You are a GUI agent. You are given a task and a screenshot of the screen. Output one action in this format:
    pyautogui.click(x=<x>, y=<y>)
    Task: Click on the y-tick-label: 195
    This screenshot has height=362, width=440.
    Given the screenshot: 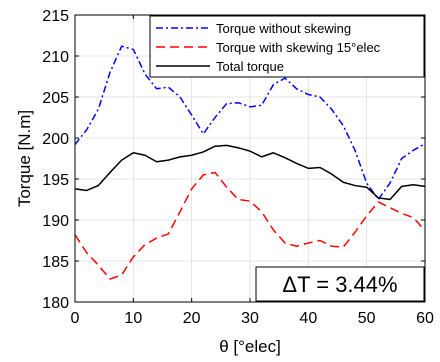 What is the action you would take?
    pyautogui.click(x=55, y=180)
    